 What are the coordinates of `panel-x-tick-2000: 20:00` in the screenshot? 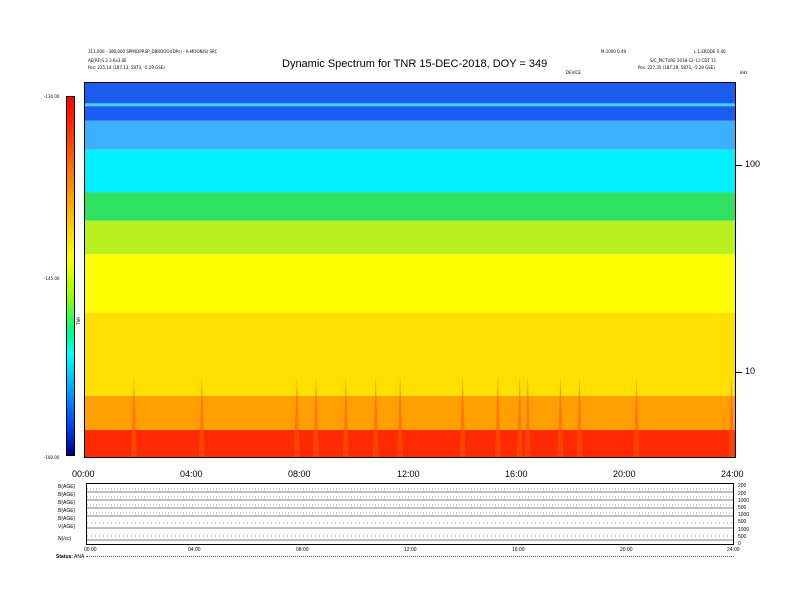 It's located at (626, 550).